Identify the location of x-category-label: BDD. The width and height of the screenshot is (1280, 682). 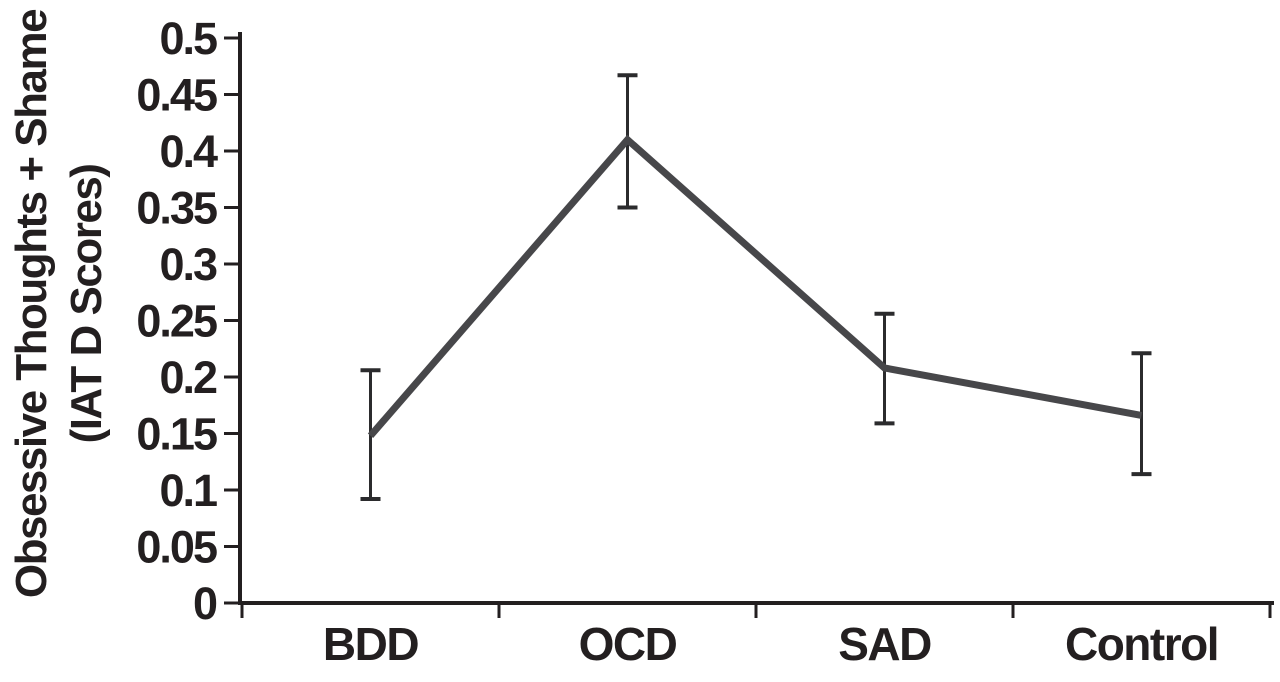
(370, 644).